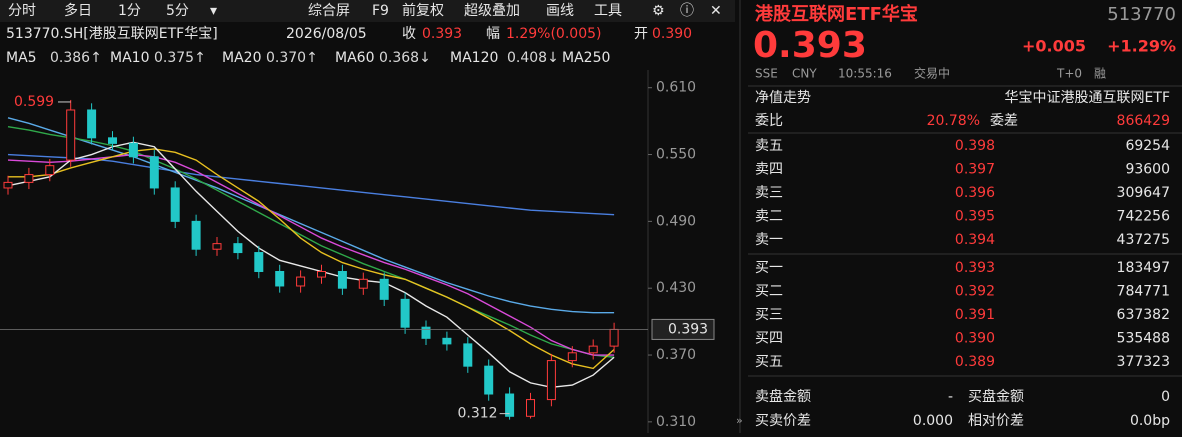 The image size is (1182, 437). Describe the element at coordinates (865, 74) in the screenshot. I see `status: 10:55:16` at that location.